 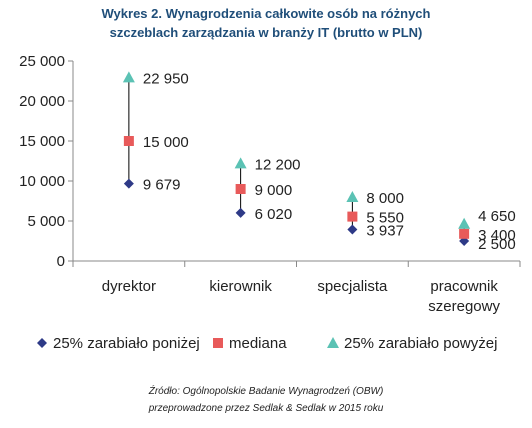 What do you see at coordinates (42, 343) in the screenshot?
I see `legend-marker-diamond` at bounding box center [42, 343].